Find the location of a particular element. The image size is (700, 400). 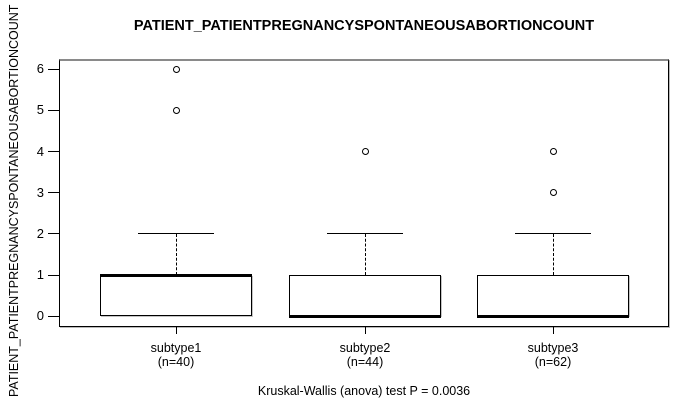

stat-test-note: Kruskal-Wallis (anova) test P = 0.0036 is located at coordinates (364, 391).